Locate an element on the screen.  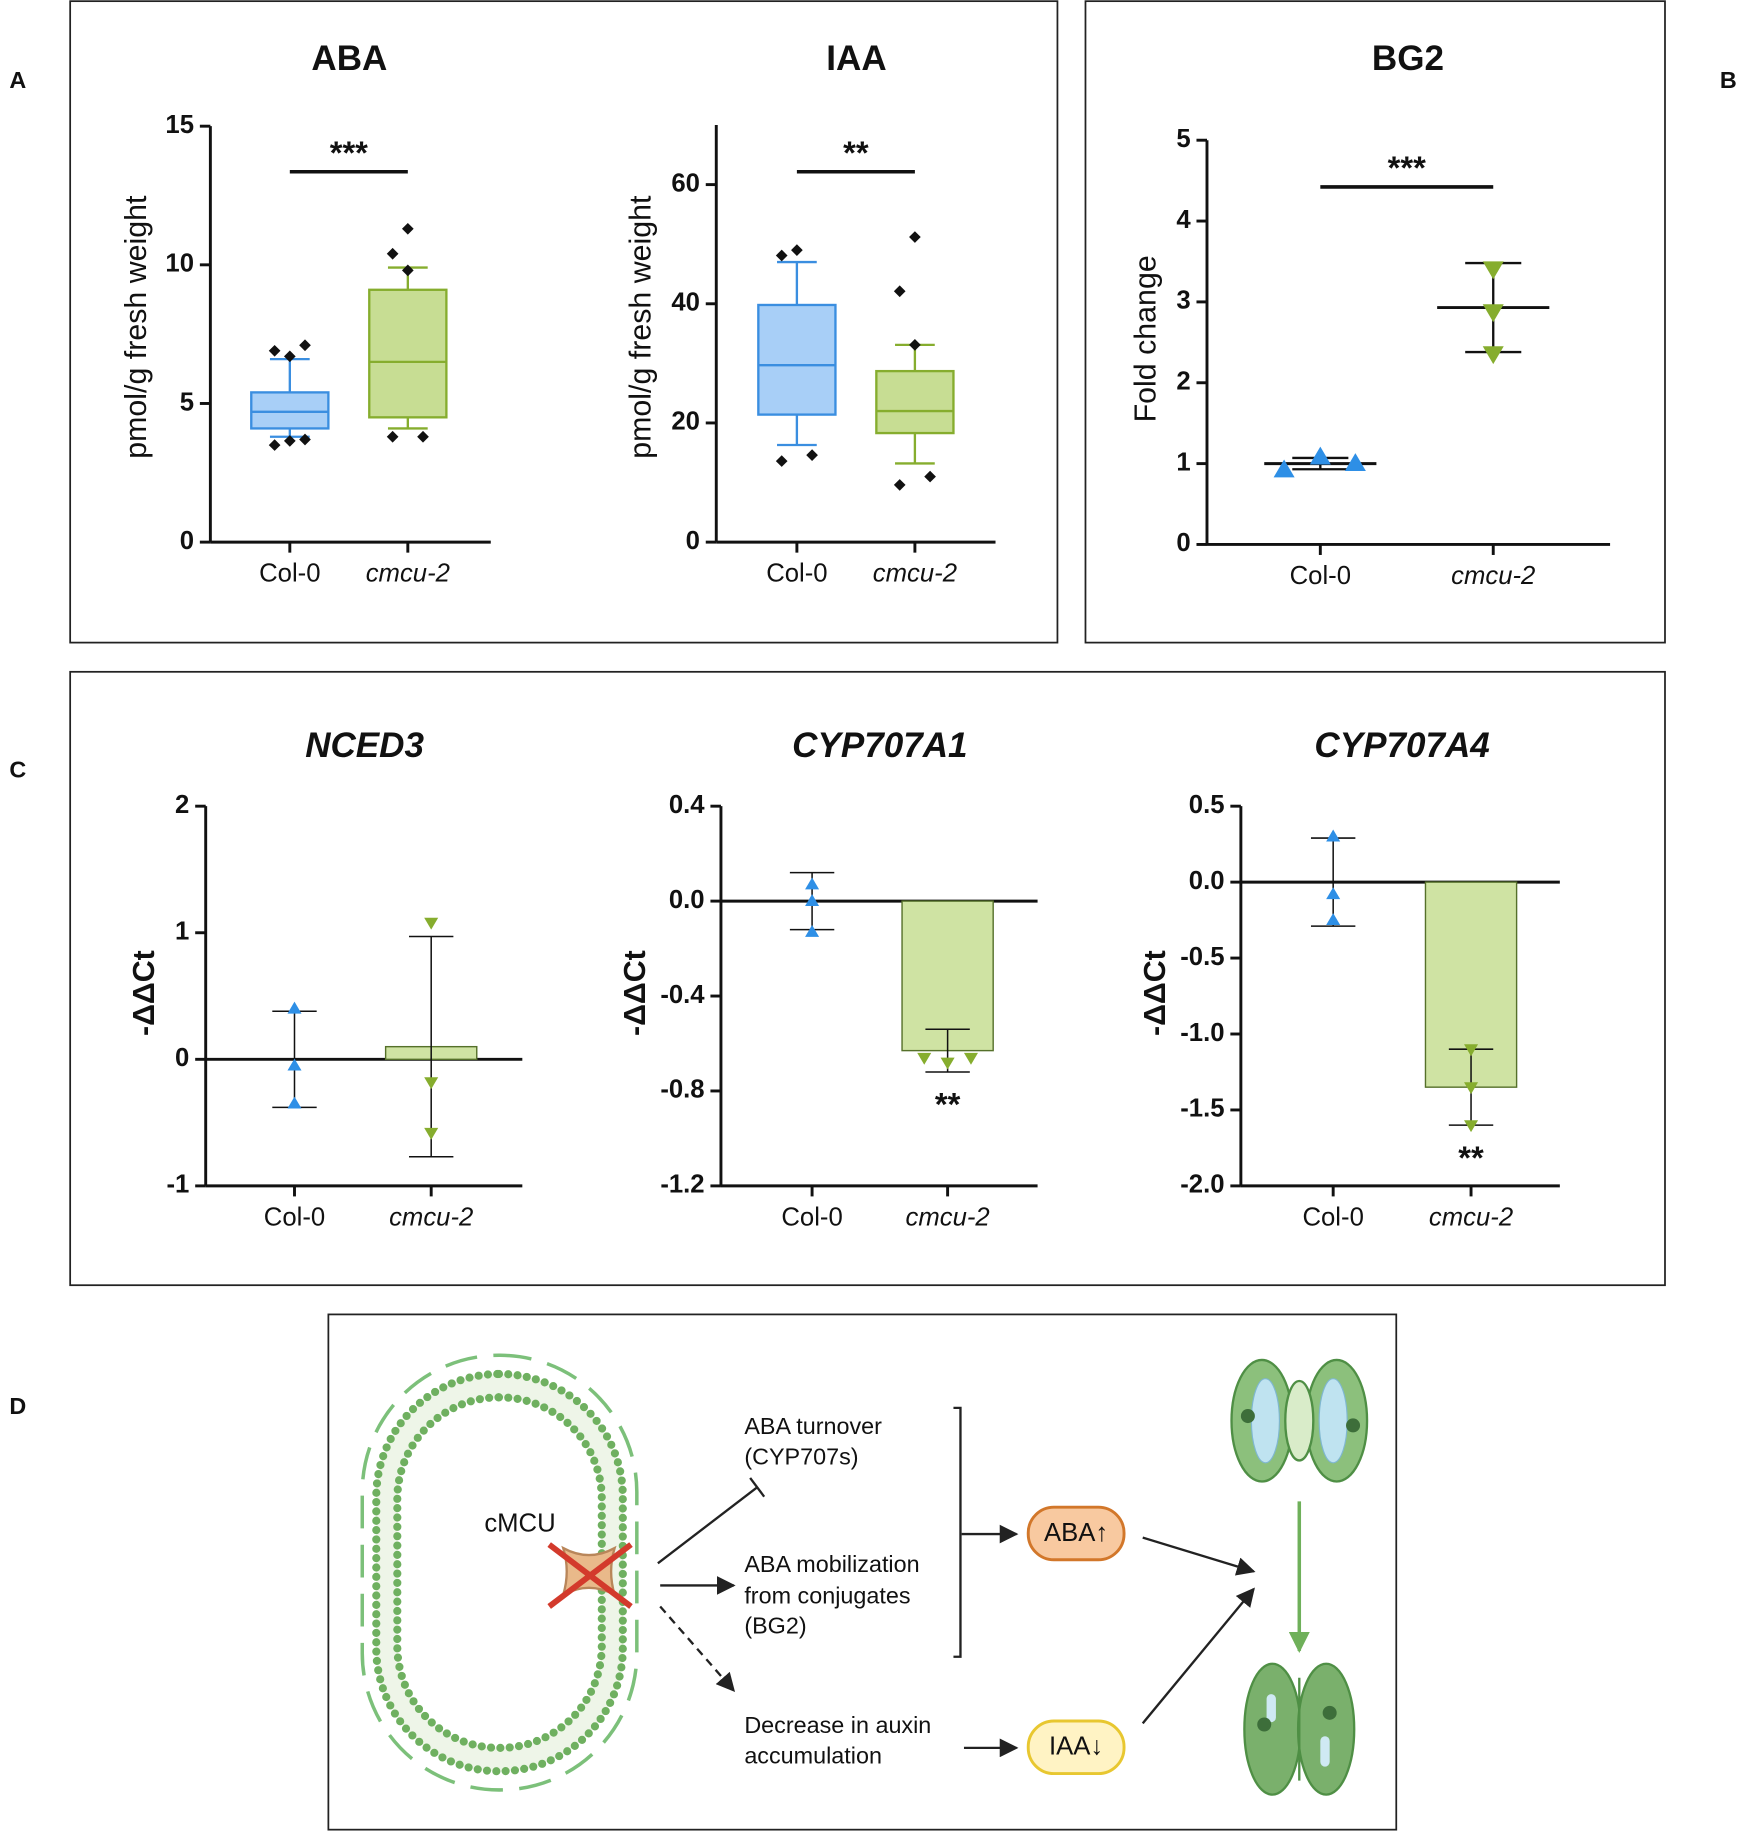
channel-label: cMCU is located at coordinates (519, 1524).